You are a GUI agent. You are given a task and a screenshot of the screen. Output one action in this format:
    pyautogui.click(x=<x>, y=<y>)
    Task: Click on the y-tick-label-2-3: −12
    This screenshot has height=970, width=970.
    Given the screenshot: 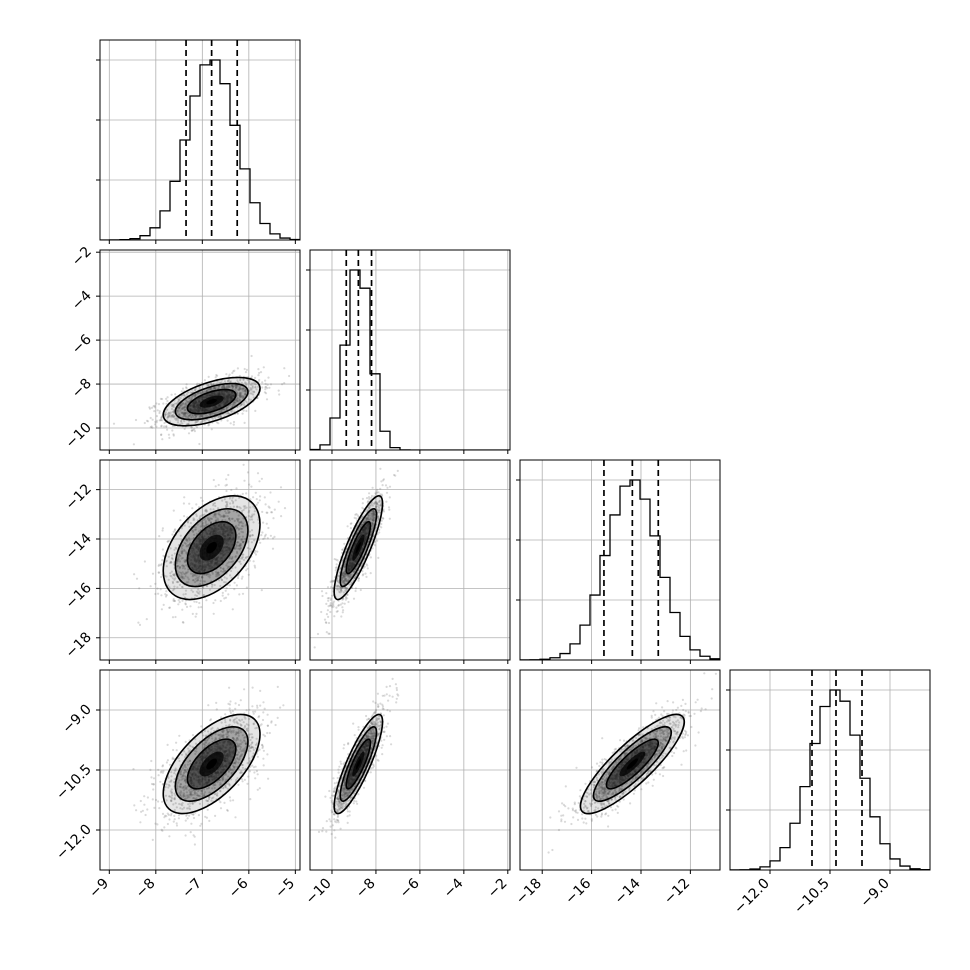 What is the action you would take?
    pyautogui.click(x=79, y=497)
    